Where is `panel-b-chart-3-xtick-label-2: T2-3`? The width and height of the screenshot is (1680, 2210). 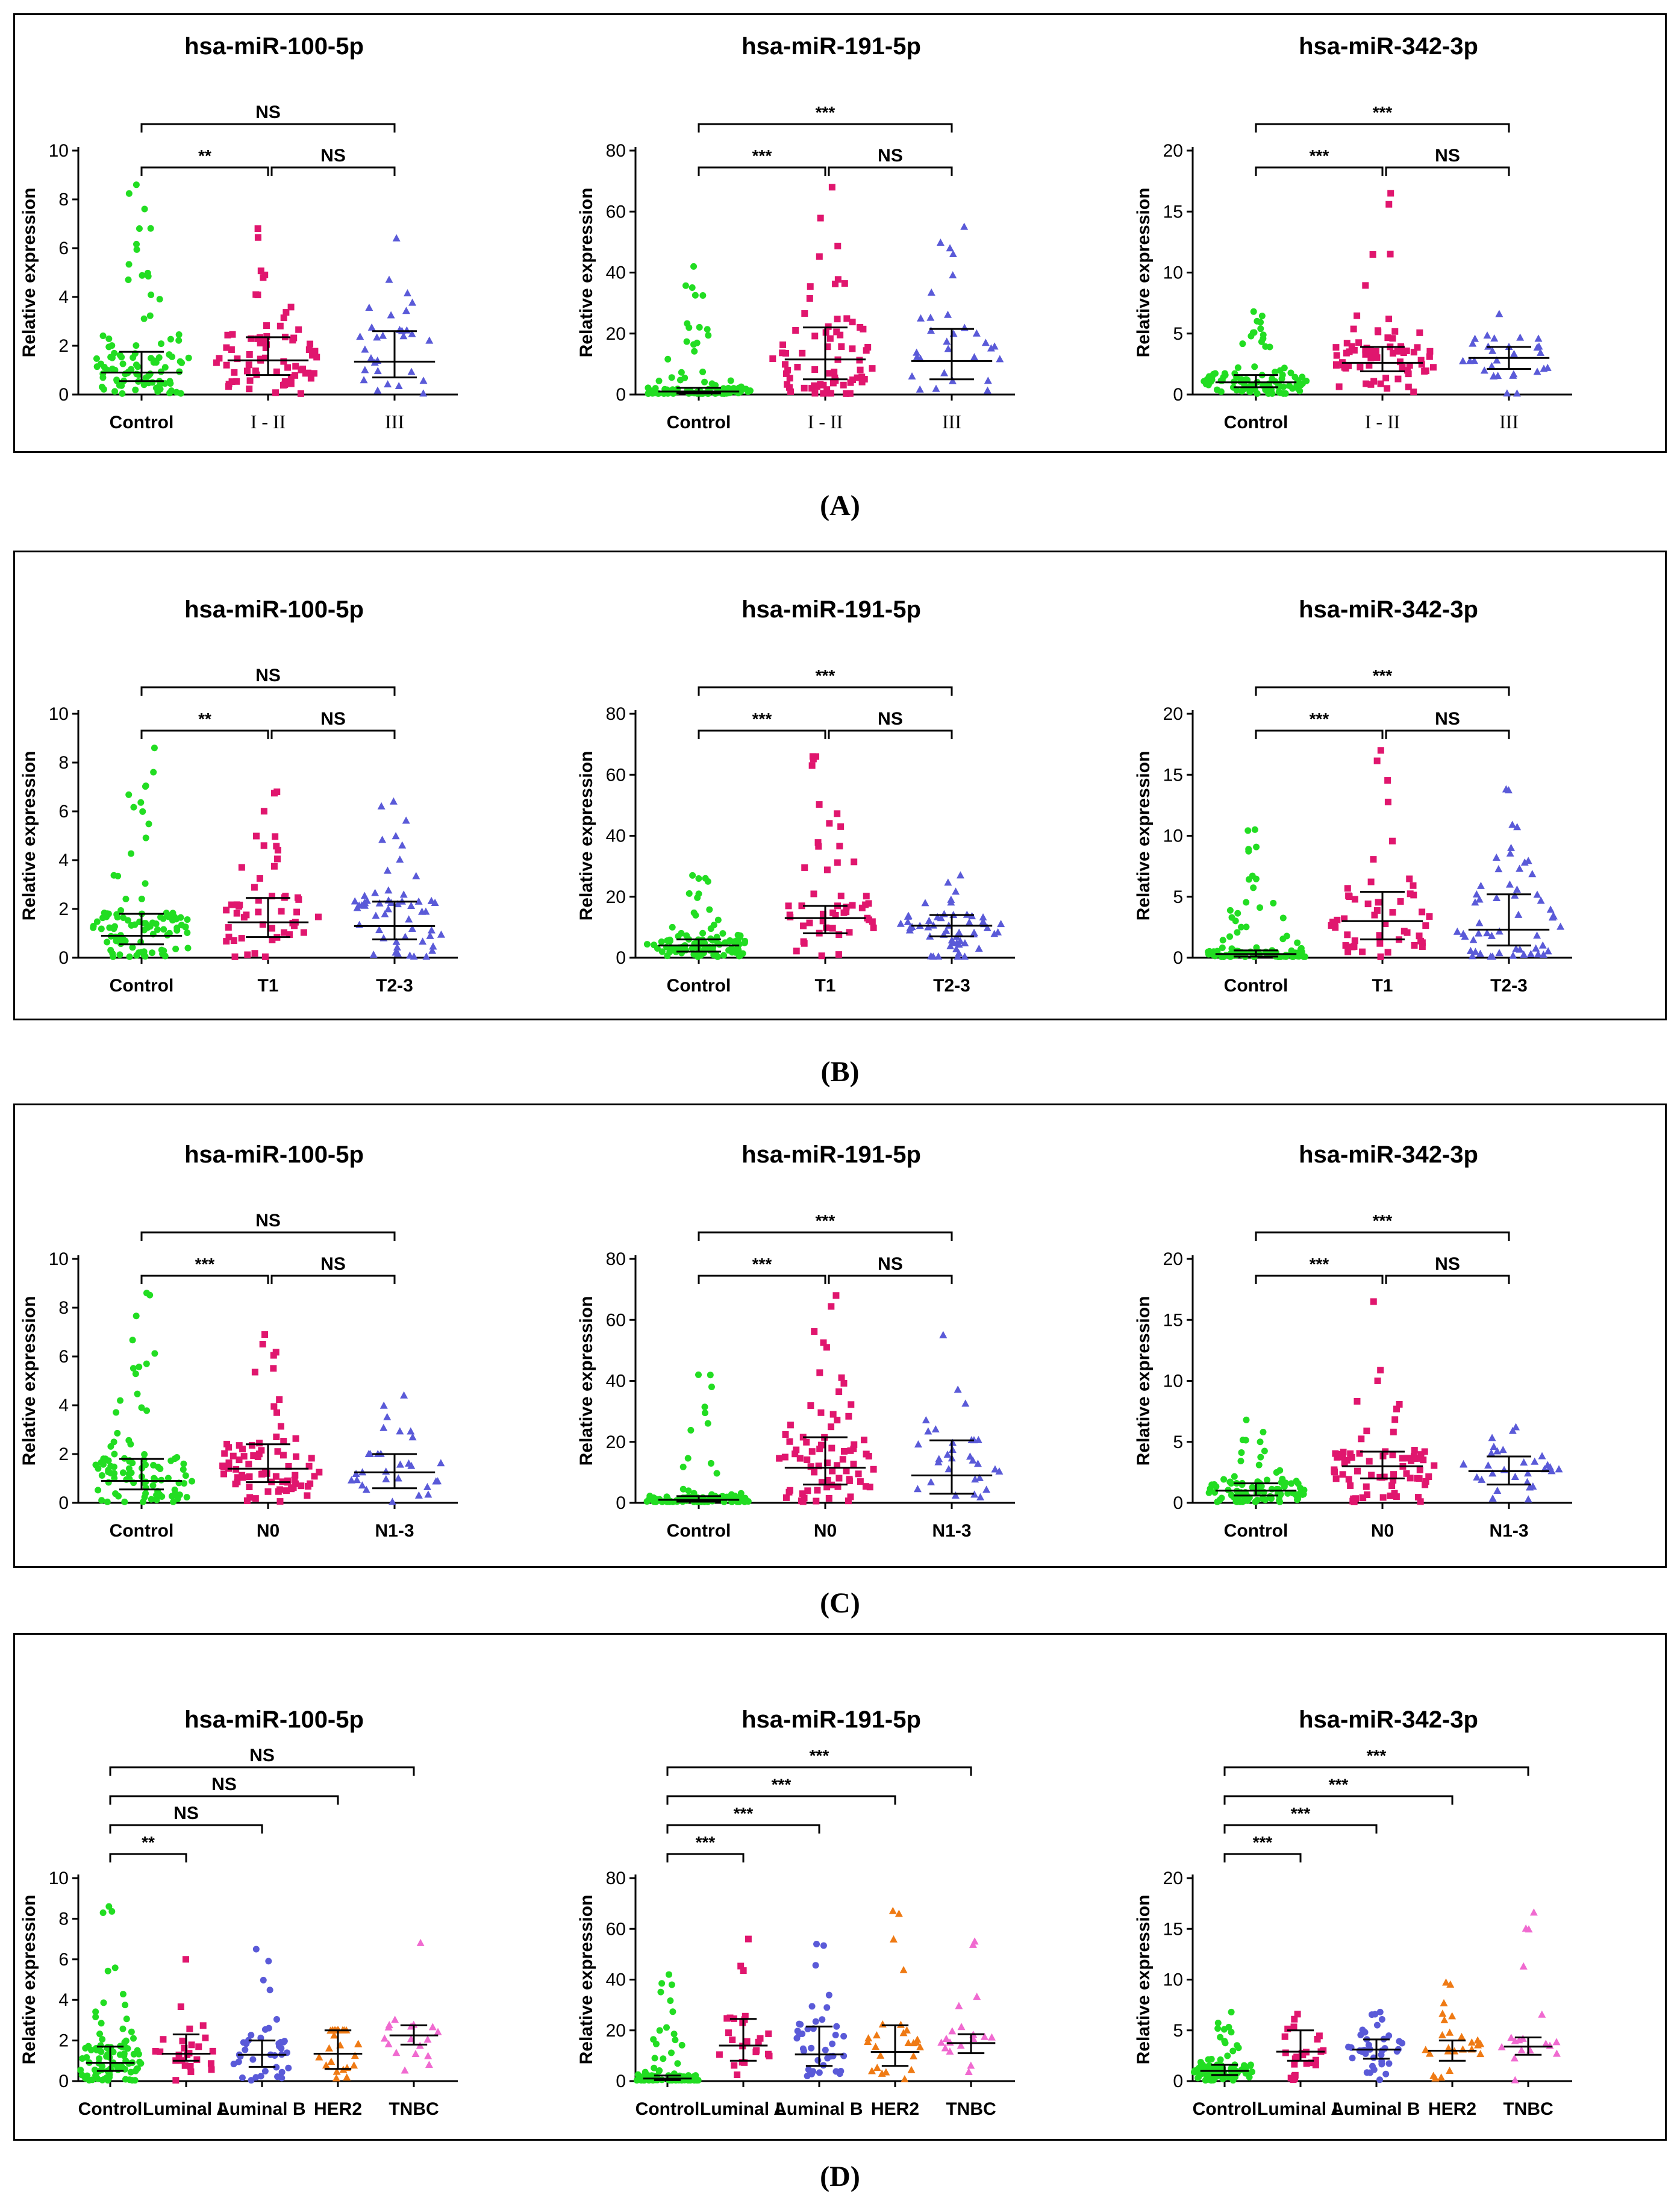 panel-b-chart-3-xtick-label-2: T2-3 is located at coordinates (1509, 986).